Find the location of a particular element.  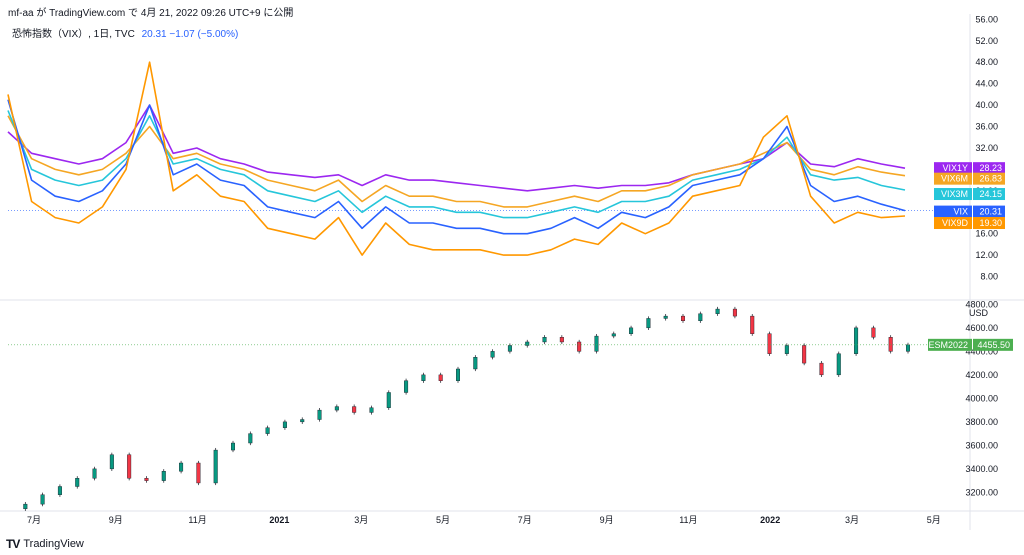

symbol-values: 20.31 −1.07 (−5.00%) is located at coordinates (190, 34).